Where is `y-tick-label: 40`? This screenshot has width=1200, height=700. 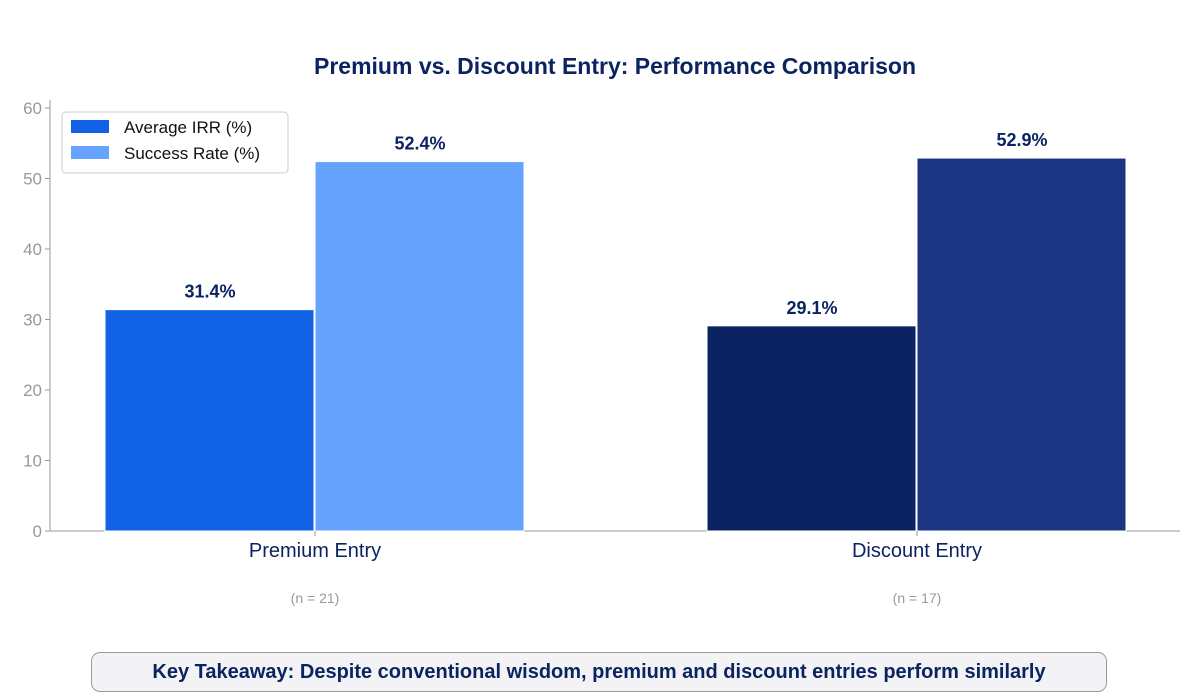
y-tick-label: 40 is located at coordinates (32, 249).